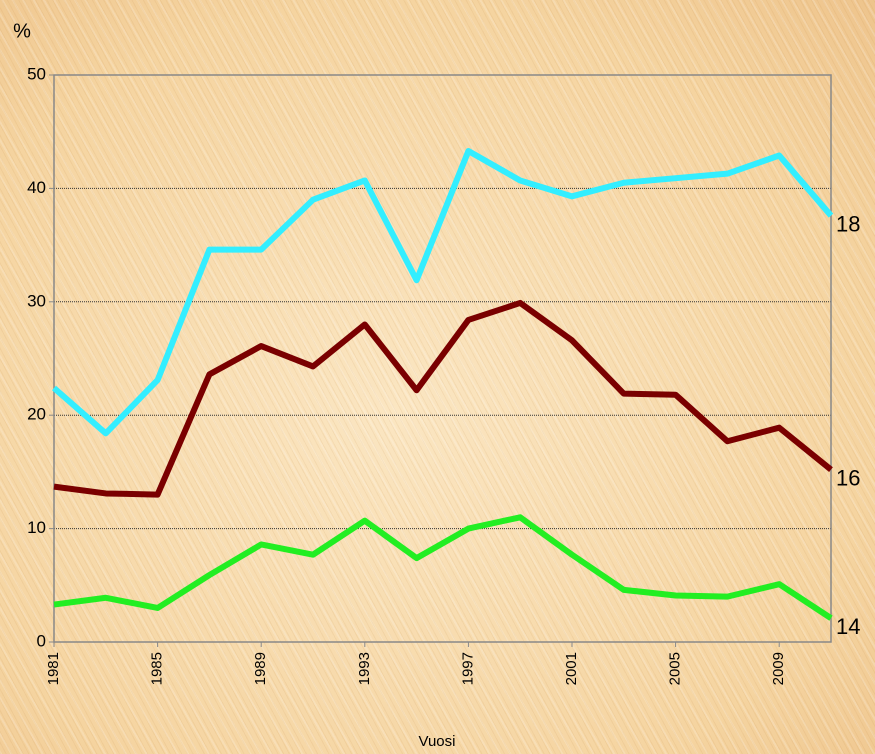 The height and width of the screenshot is (754, 875). Describe the element at coordinates (848, 626) in the screenshot. I see `series-end-label: 14` at that location.